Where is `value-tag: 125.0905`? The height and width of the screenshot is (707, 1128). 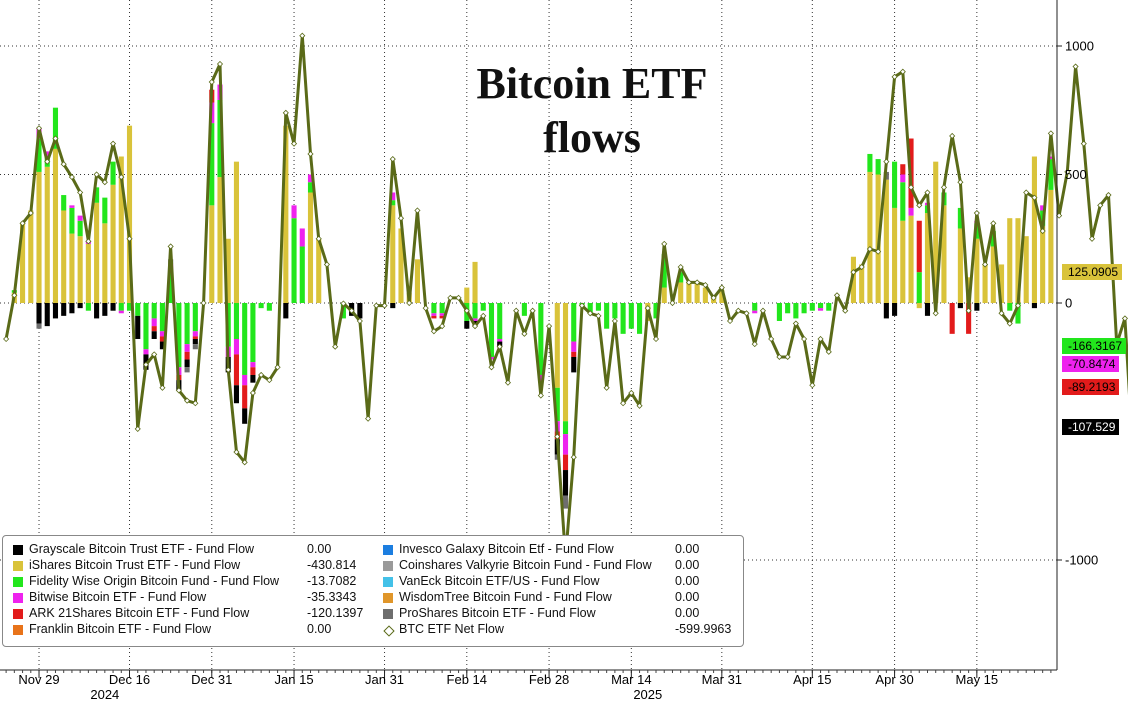 value-tag: 125.0905 is located at coordinates (1092, 272).